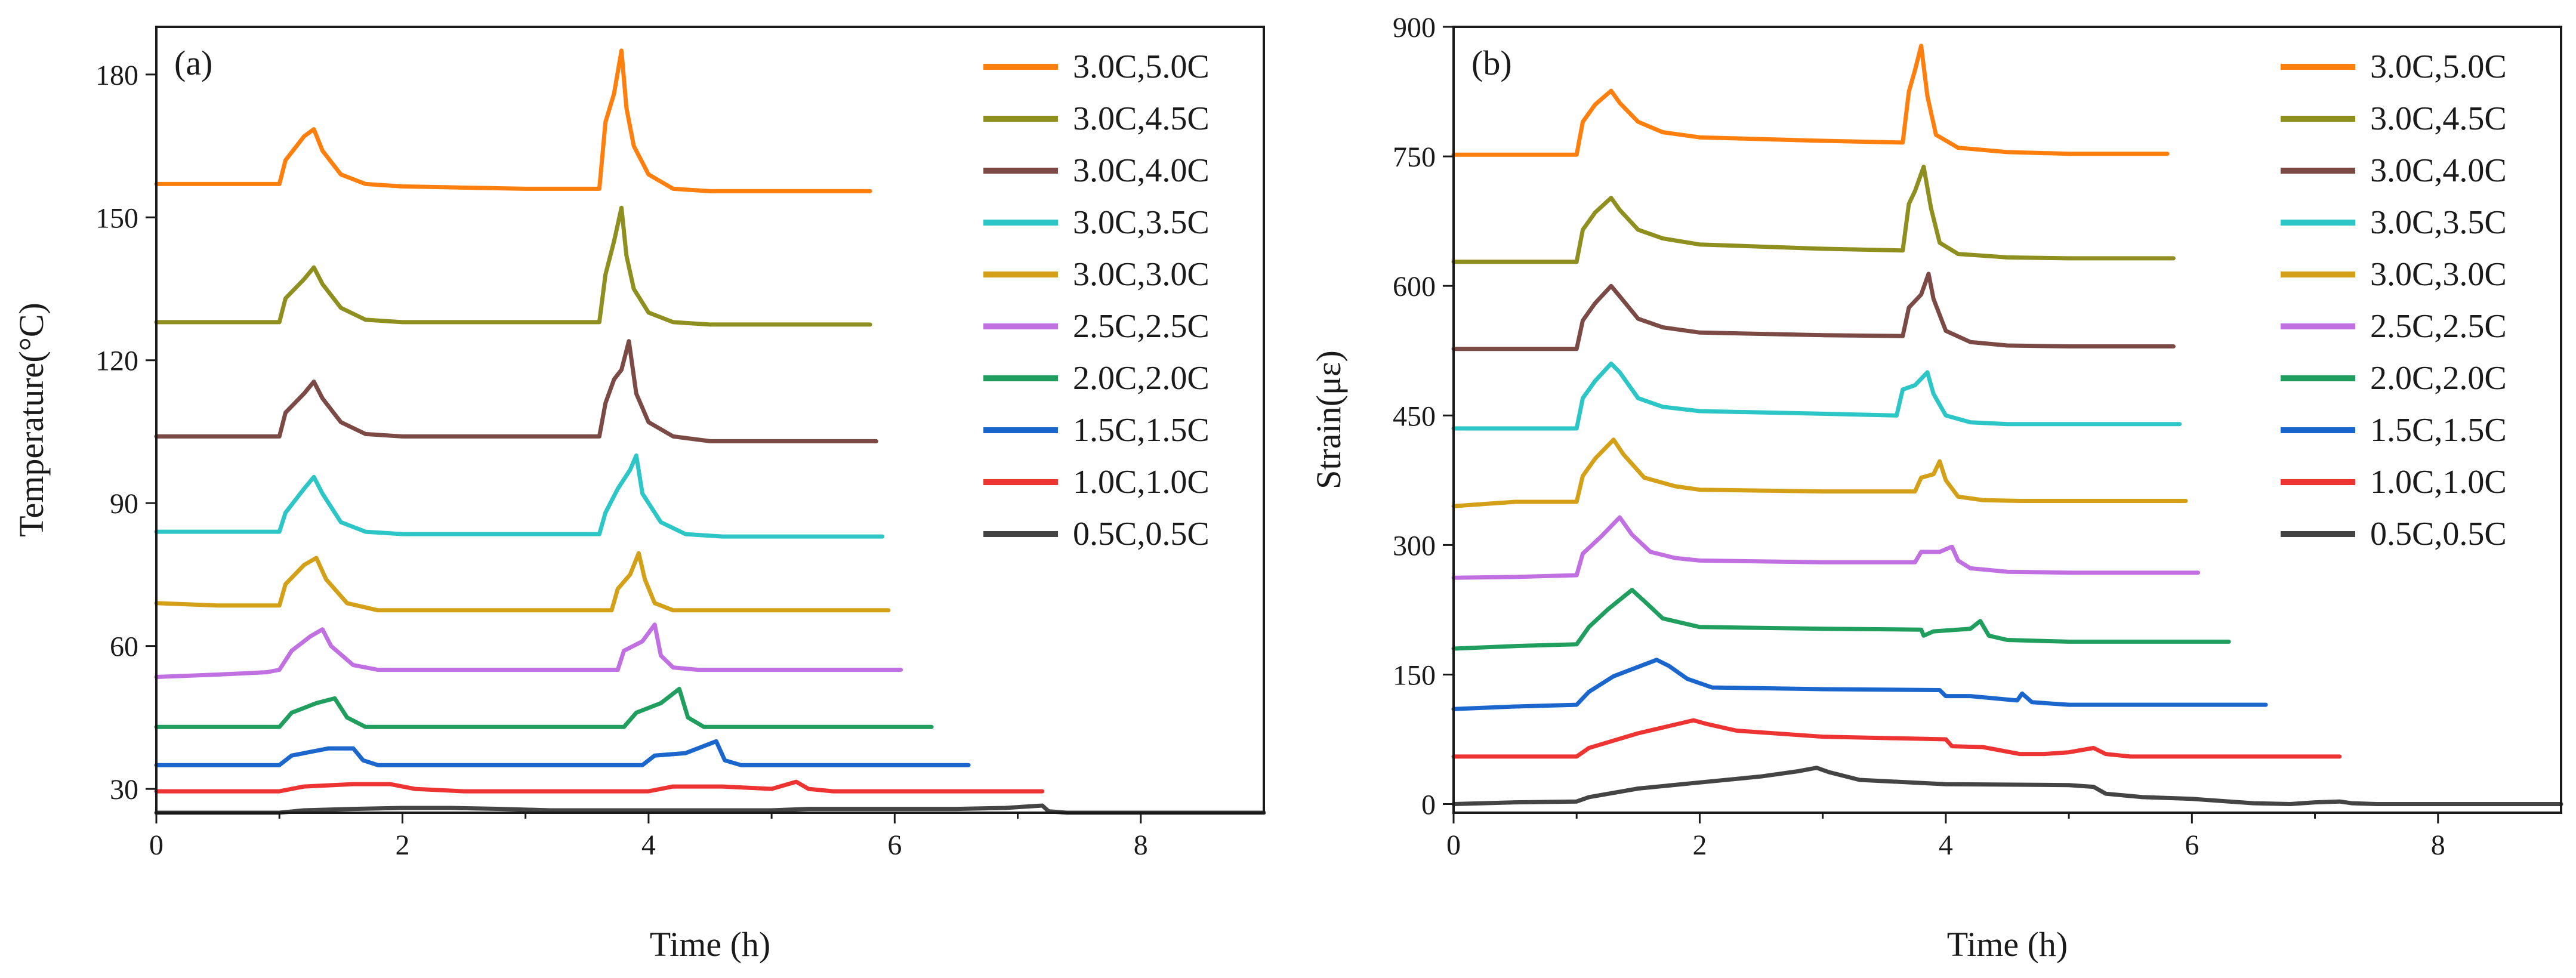 Image resolution: width=2576 pixels, height=978 pixels. Describe the element at coordinates (1415, 545) in the screenshot. I see `y-tick-label: 300` at that location.